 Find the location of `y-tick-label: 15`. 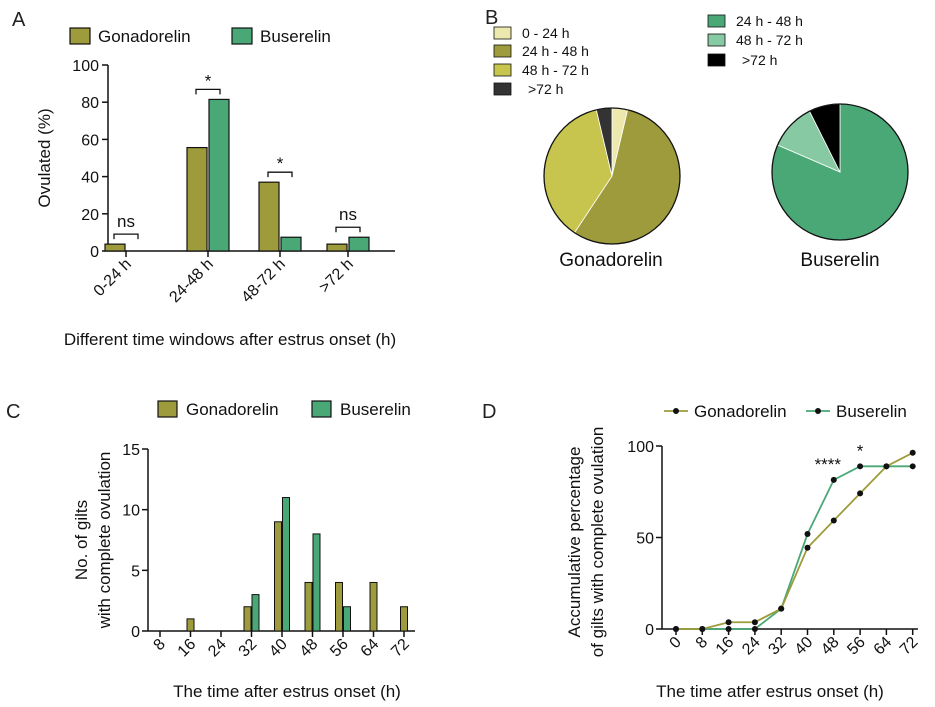

y-tick-label: 15 is located at coordinates (131, 450).